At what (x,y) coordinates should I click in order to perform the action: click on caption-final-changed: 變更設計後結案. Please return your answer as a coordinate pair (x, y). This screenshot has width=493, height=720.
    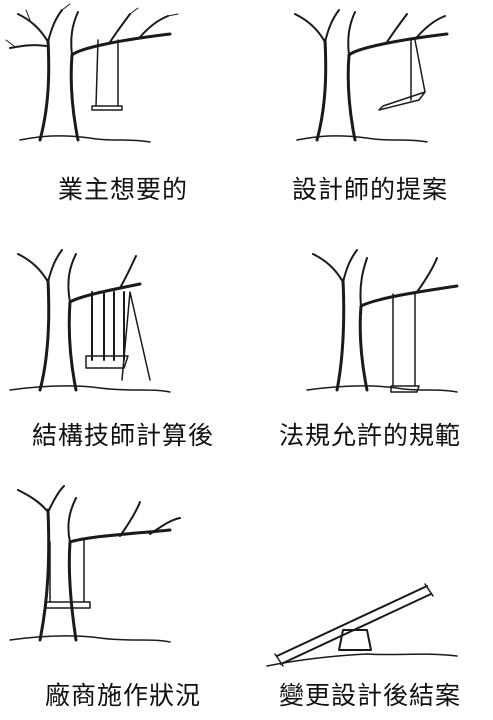
    Looking at the image, I should click on (369, 695).